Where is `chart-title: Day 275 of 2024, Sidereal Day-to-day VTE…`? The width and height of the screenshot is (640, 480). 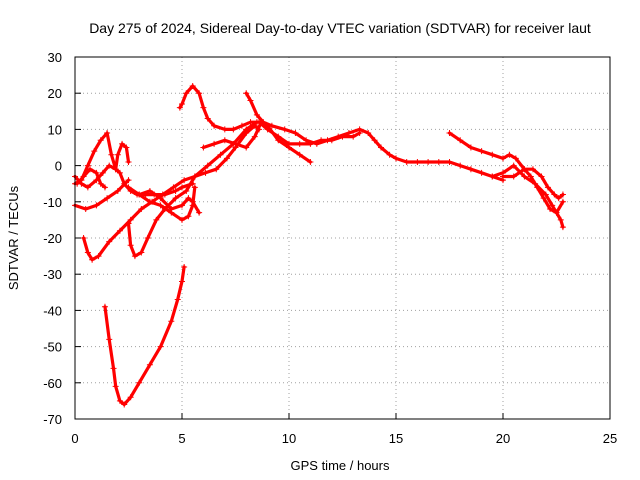 chart-title: Day 275 of 2024, Sidereal Day-to-day VTE… is located at coordinates (340, 28).